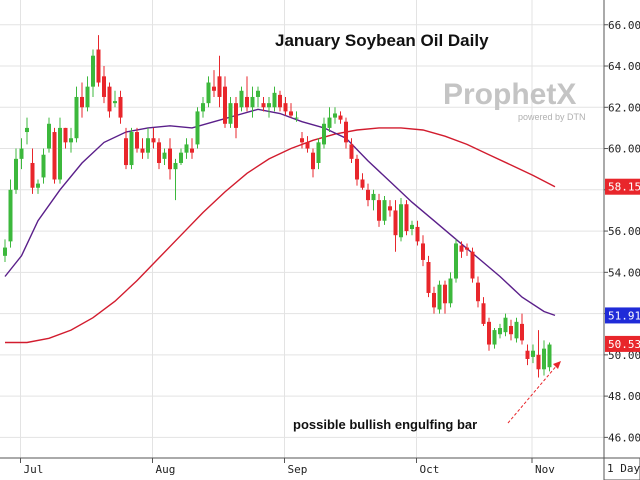  I want to click on y-tick-label: 48.00, so click(624, 396).